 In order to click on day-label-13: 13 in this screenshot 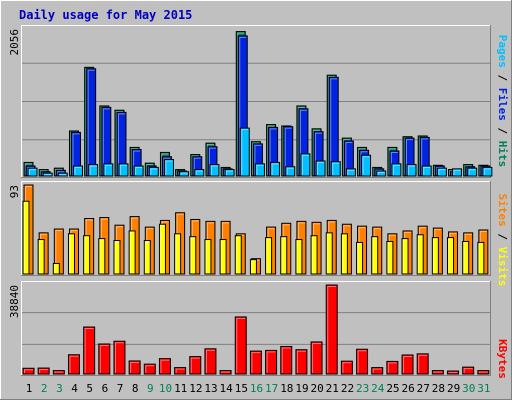, I will do `click(210, 388)`.